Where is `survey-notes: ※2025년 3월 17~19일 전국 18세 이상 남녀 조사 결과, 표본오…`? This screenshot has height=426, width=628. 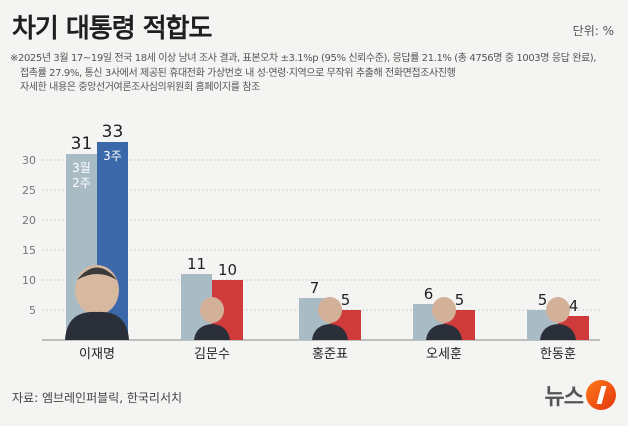 survey-notes: ※2025년 3월 17~19일 전국 18세 이상 남녀 조사 결과, 표본오… is located at coordinates (315, 74).